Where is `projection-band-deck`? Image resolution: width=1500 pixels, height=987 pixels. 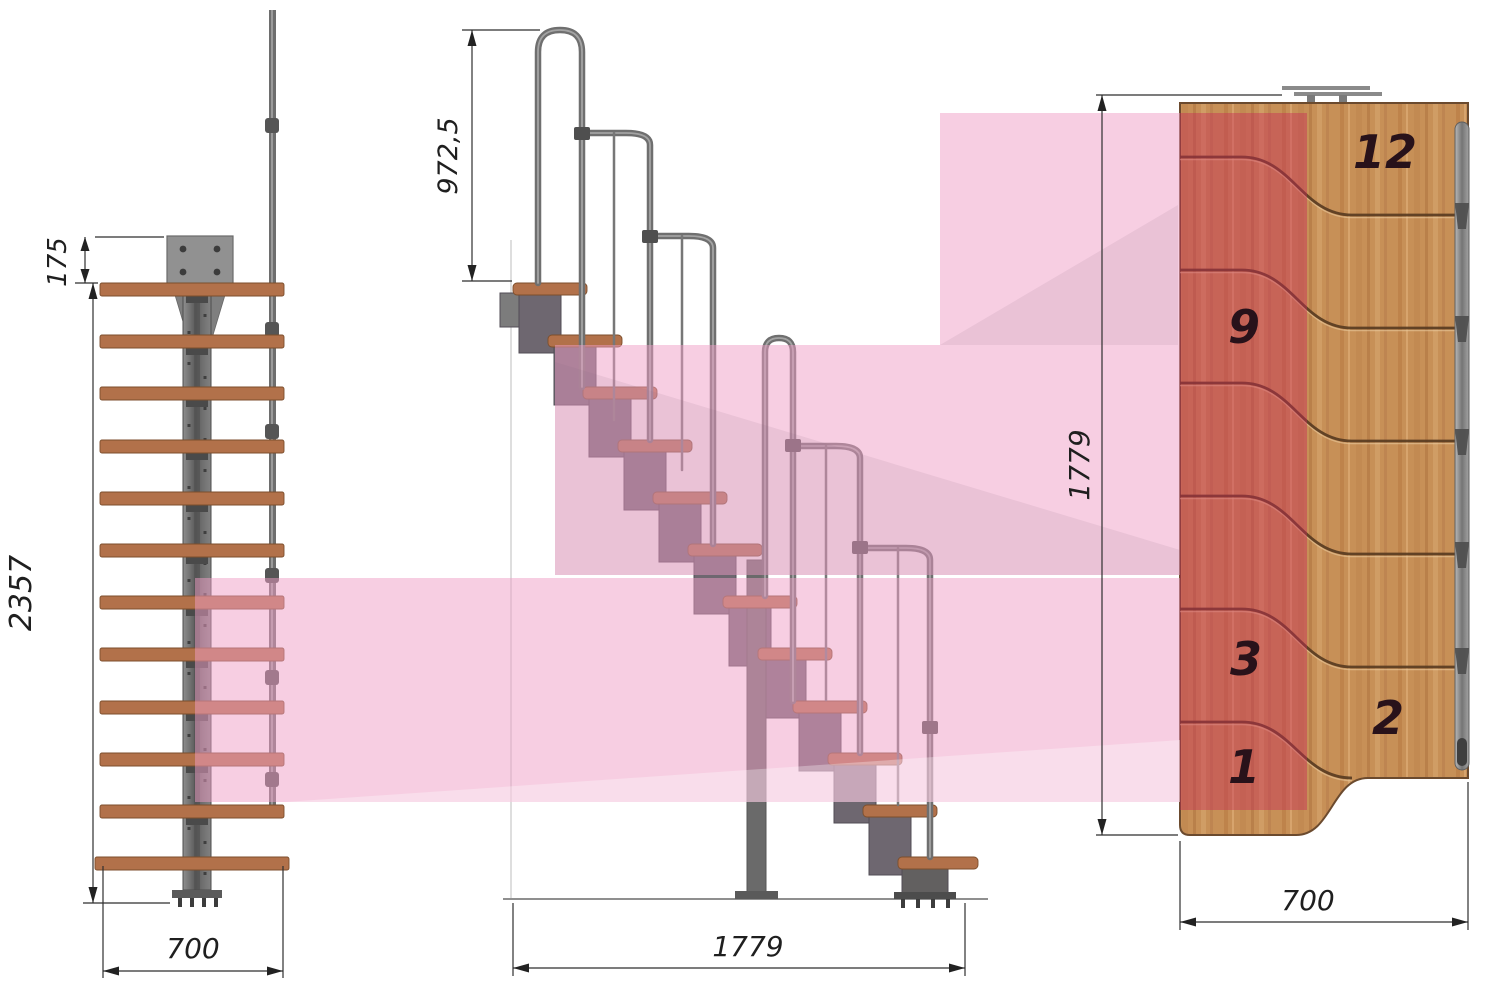
projection-band-deck is located at coordinates (1243, 461).